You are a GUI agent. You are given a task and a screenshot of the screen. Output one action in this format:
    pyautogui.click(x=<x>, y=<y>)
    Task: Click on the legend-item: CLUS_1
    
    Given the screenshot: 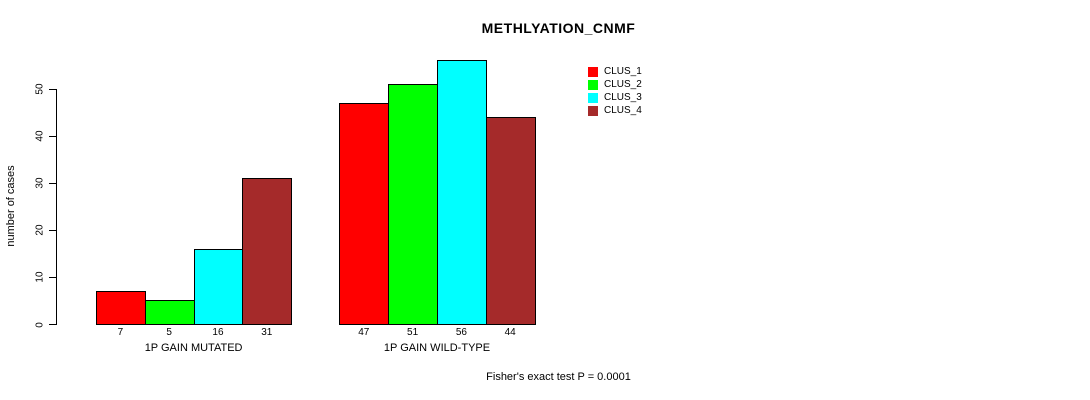 What is the action you would take?
    pyautogui.click(x=615, y=72)
    